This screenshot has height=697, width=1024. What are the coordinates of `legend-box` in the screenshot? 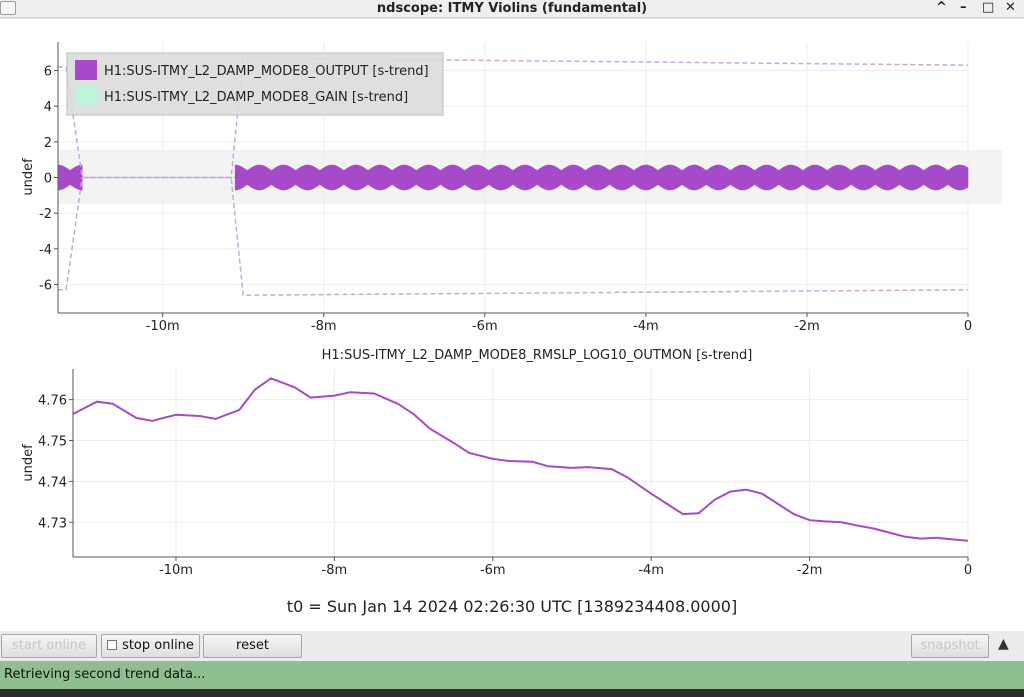 It's located at (255, 84).